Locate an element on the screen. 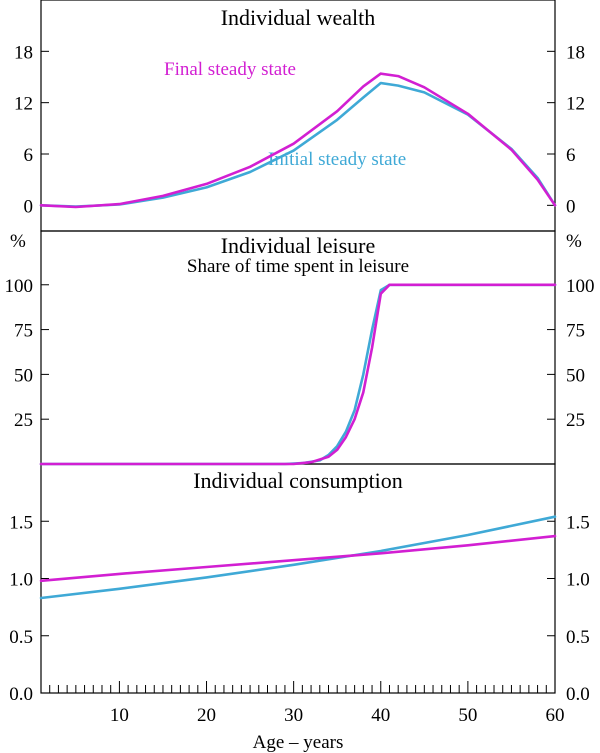  wealth-series-initial is located at coordinates (298, 144).